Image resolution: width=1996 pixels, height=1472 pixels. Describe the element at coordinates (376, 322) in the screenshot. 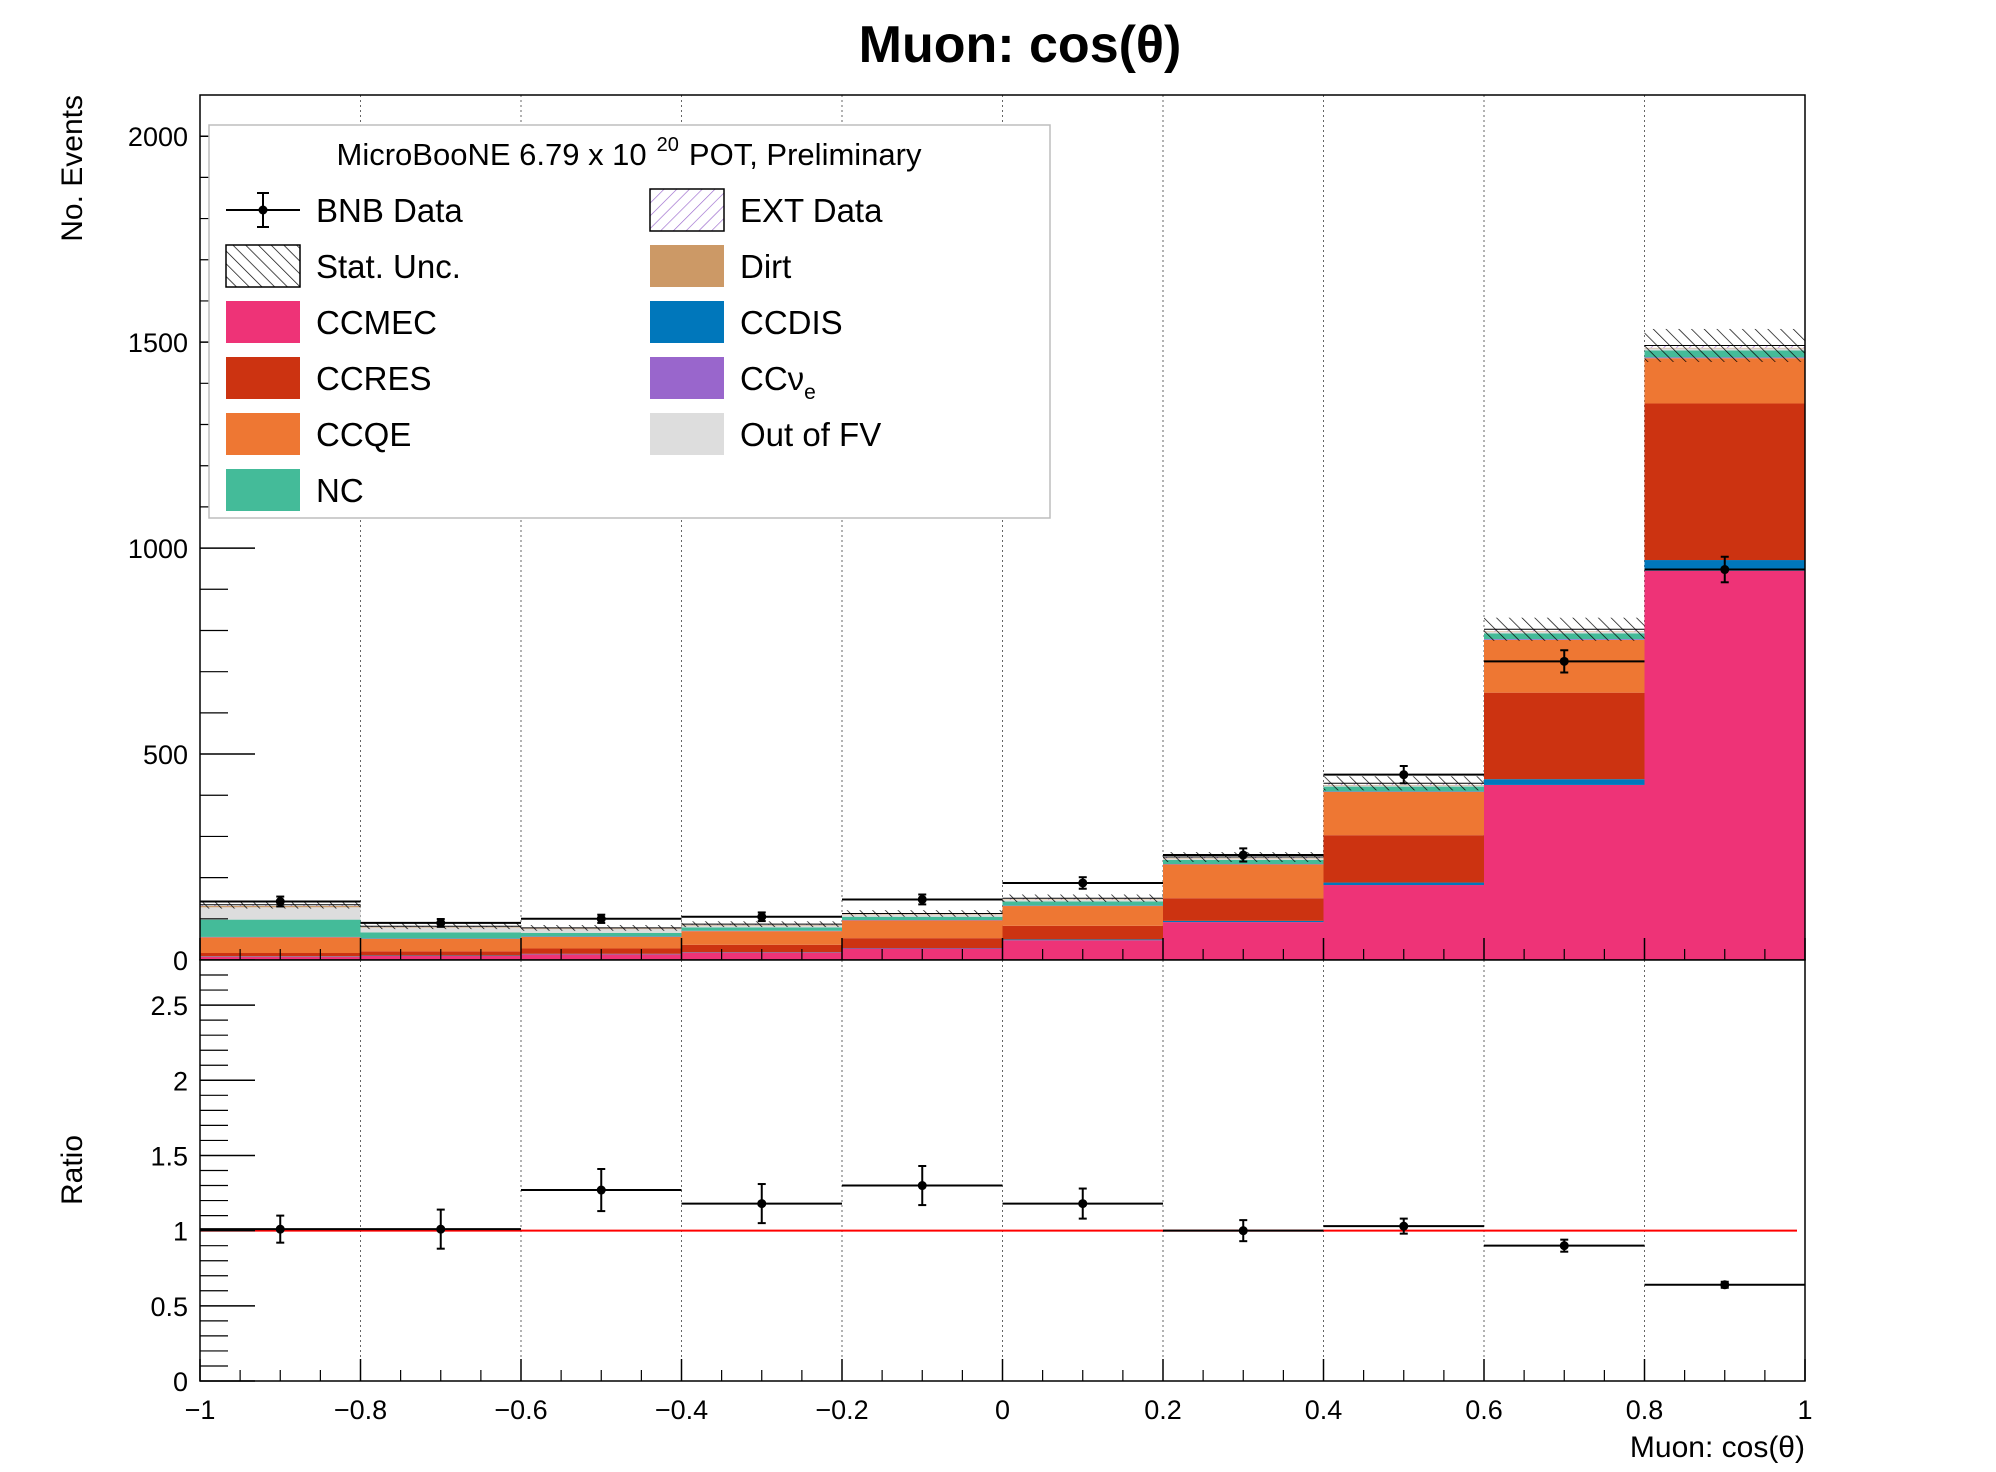

I see `legend-label-ccmec: CCMEC` at that location.